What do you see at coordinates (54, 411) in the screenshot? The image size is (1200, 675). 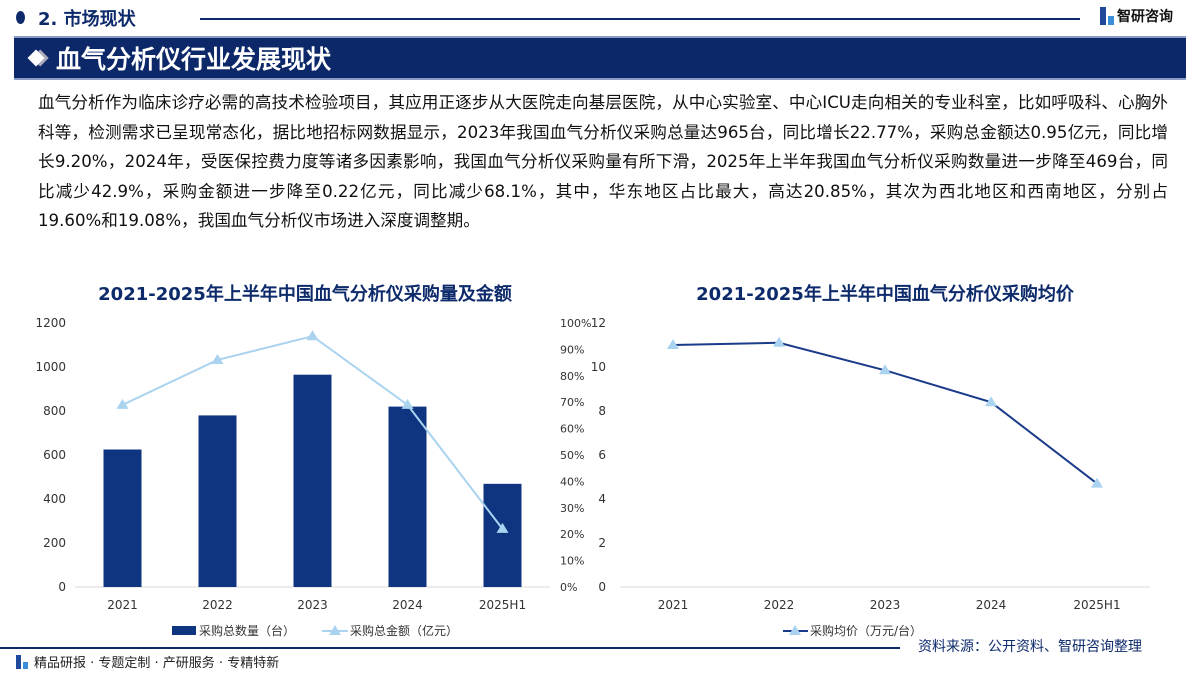 I see `y-tick-label: 800` at bounding box center [54, 411].